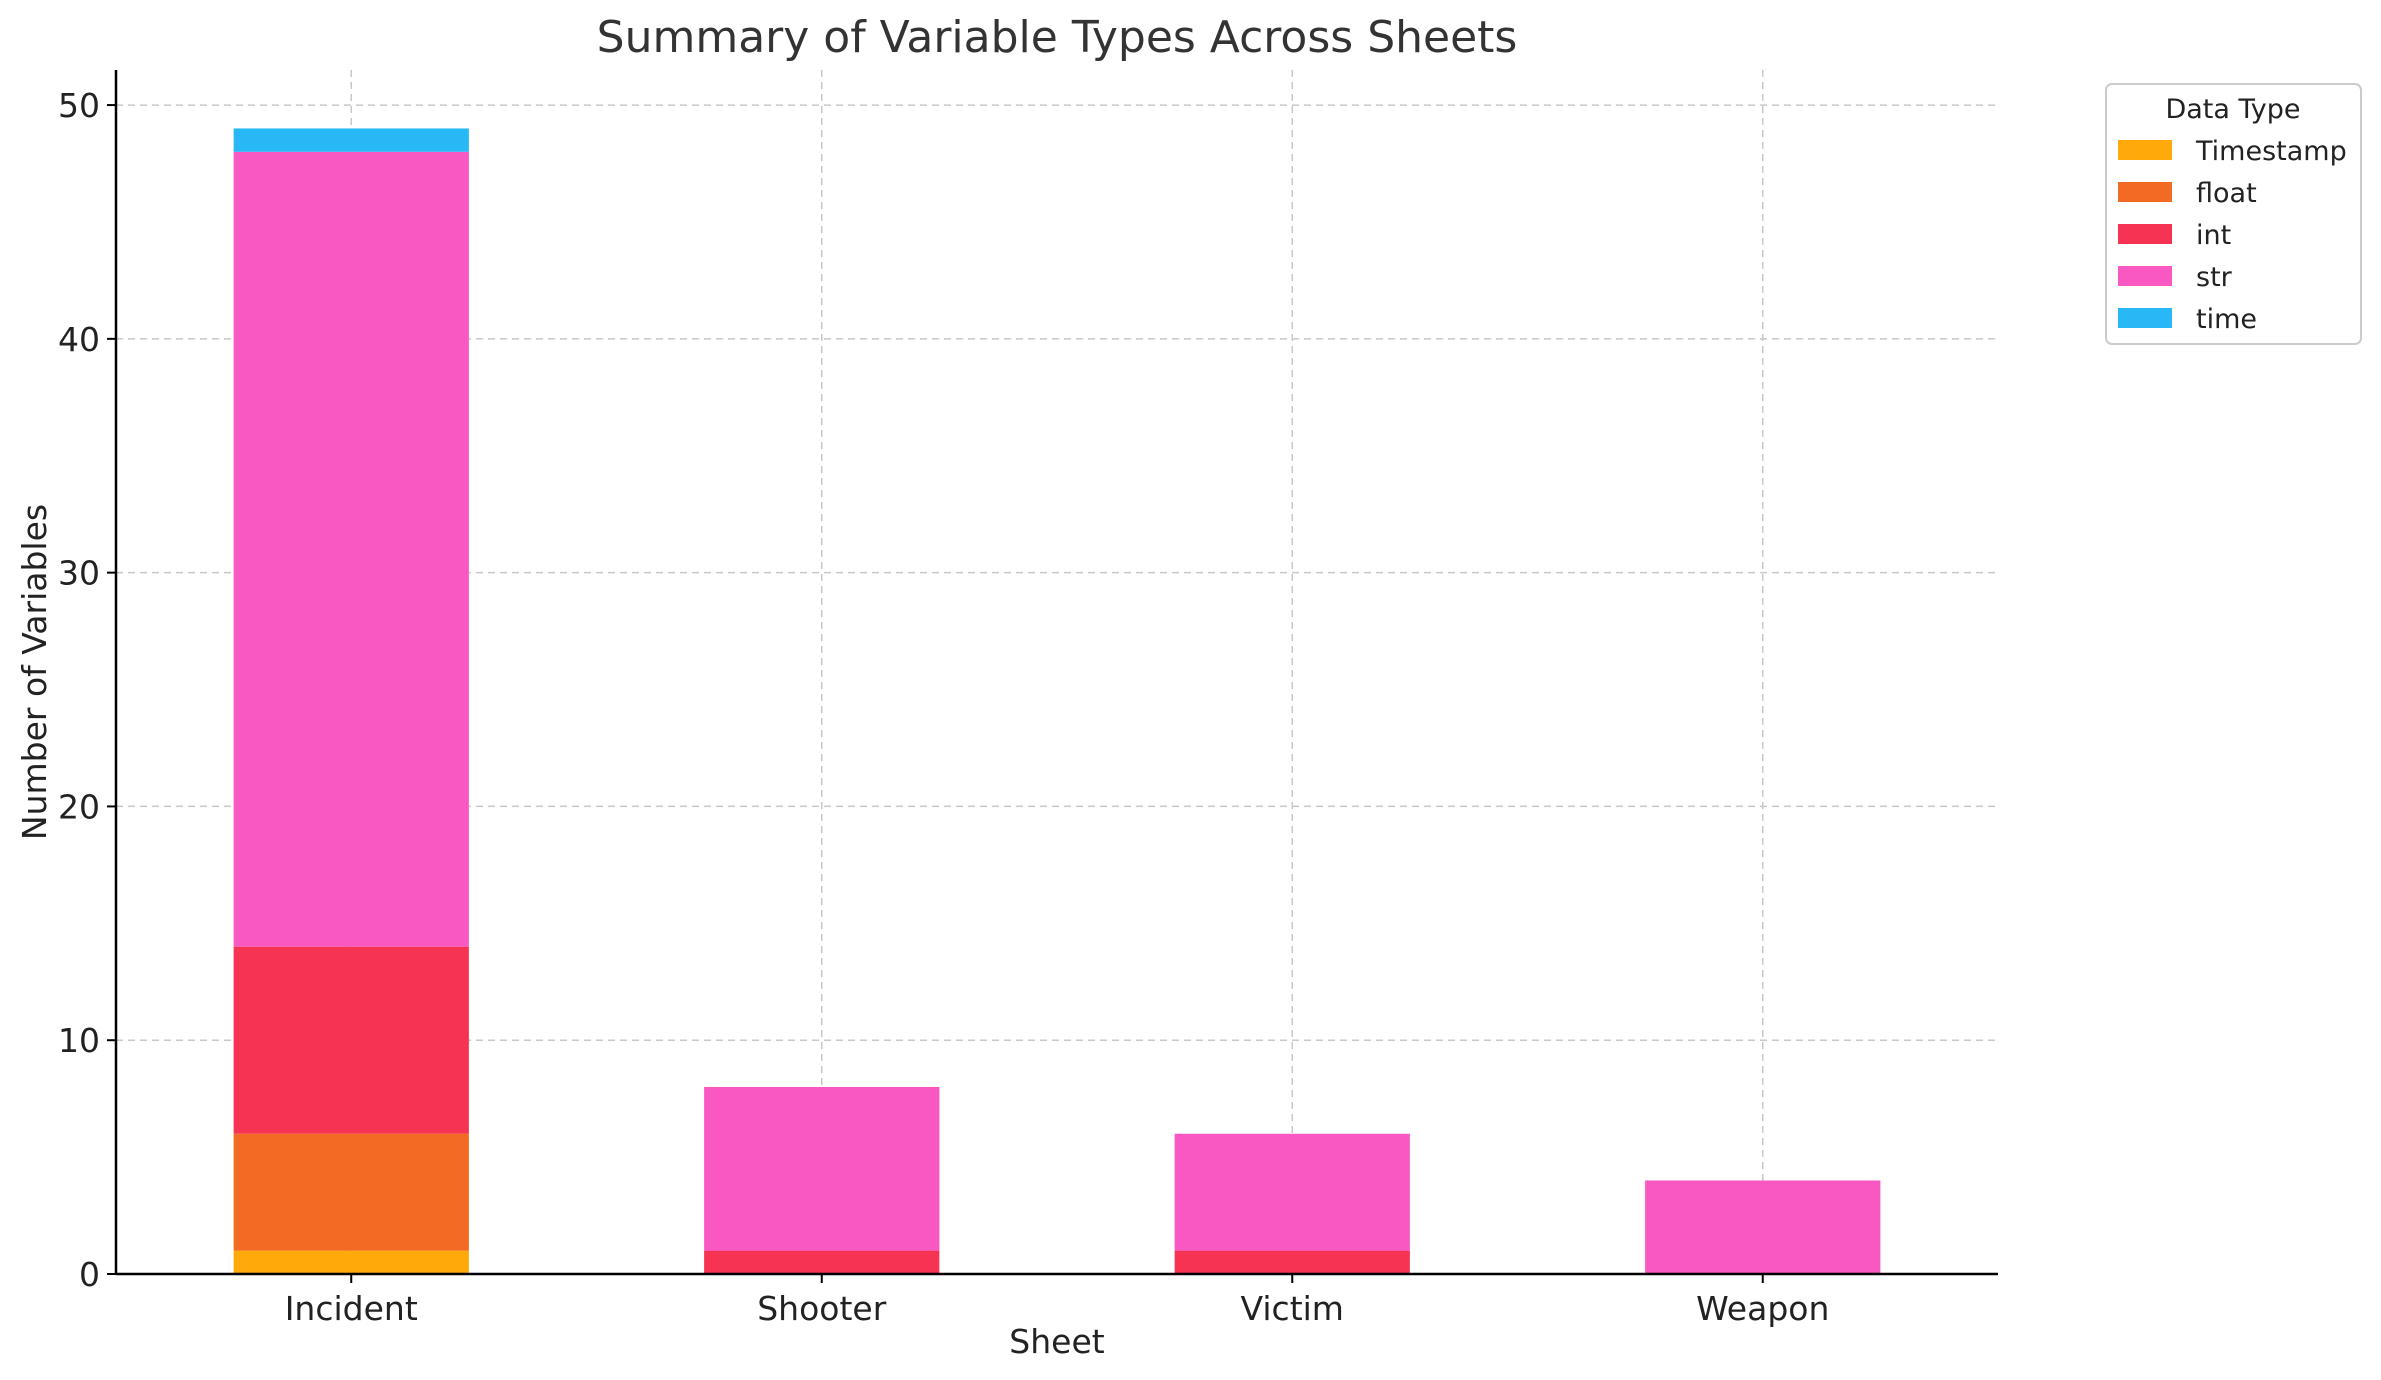  Describe the element at coordinates (2145, 318) in the screenshot. I see `legend-swatch-time` at that location.